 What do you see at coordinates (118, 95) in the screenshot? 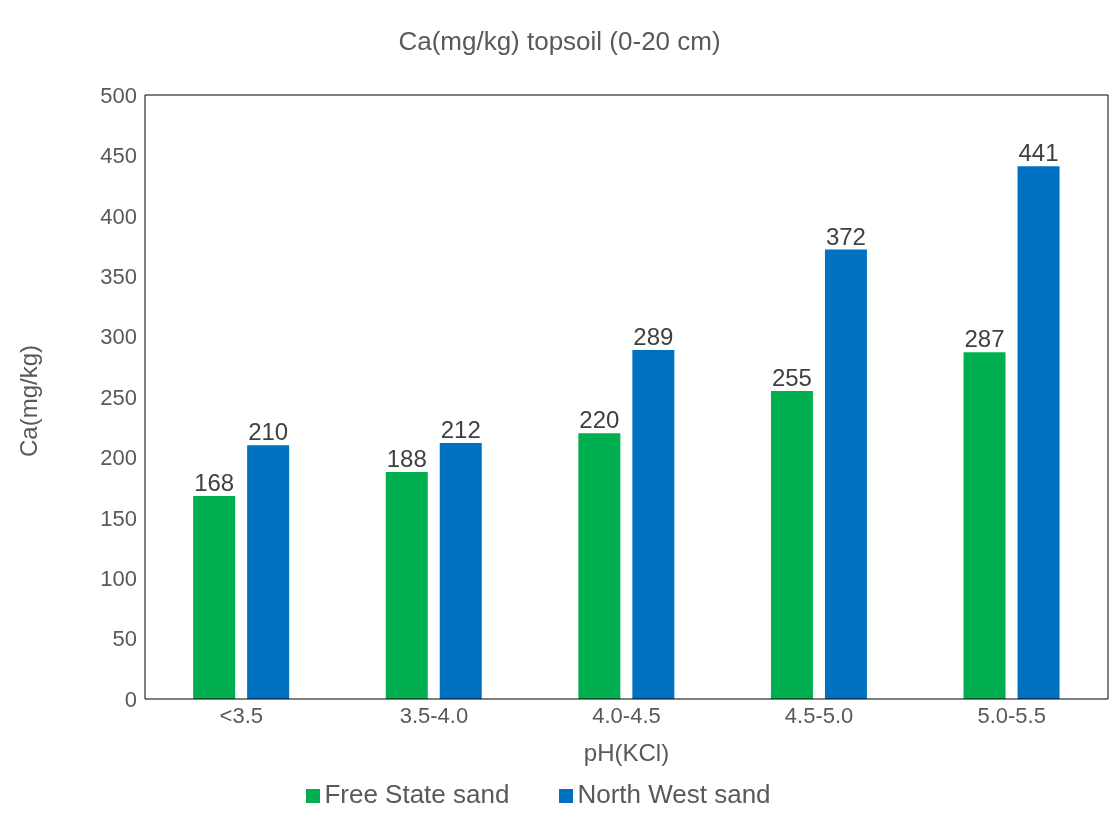
I see `y-tick-label: 500` at bounding box center [118, 95].